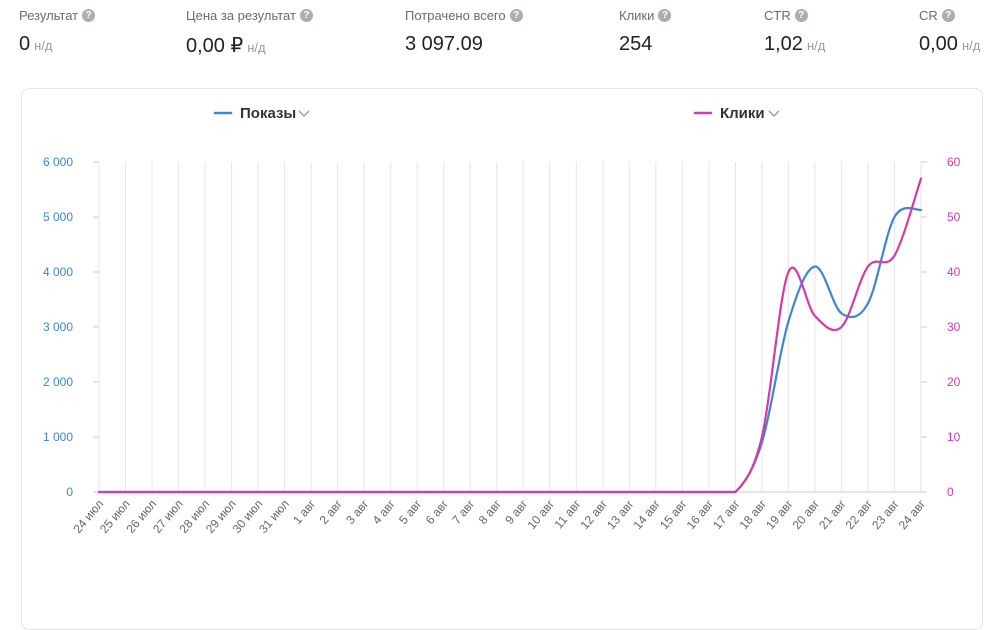 This screenshot has height=630, width=1000. I want to click on x-tick-label: 24 авг, so click(912, 514).